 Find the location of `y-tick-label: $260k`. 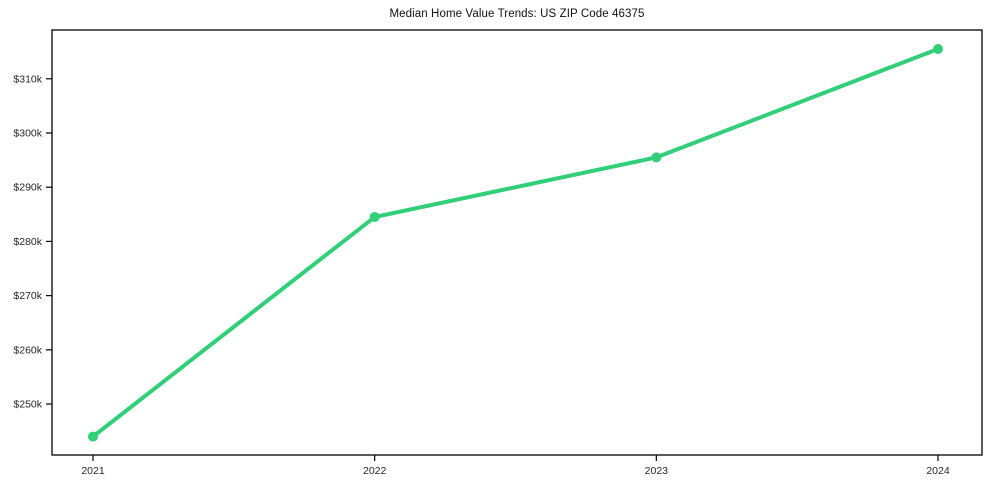

y-tick-label: $260k is located at coordinates (27, 350).